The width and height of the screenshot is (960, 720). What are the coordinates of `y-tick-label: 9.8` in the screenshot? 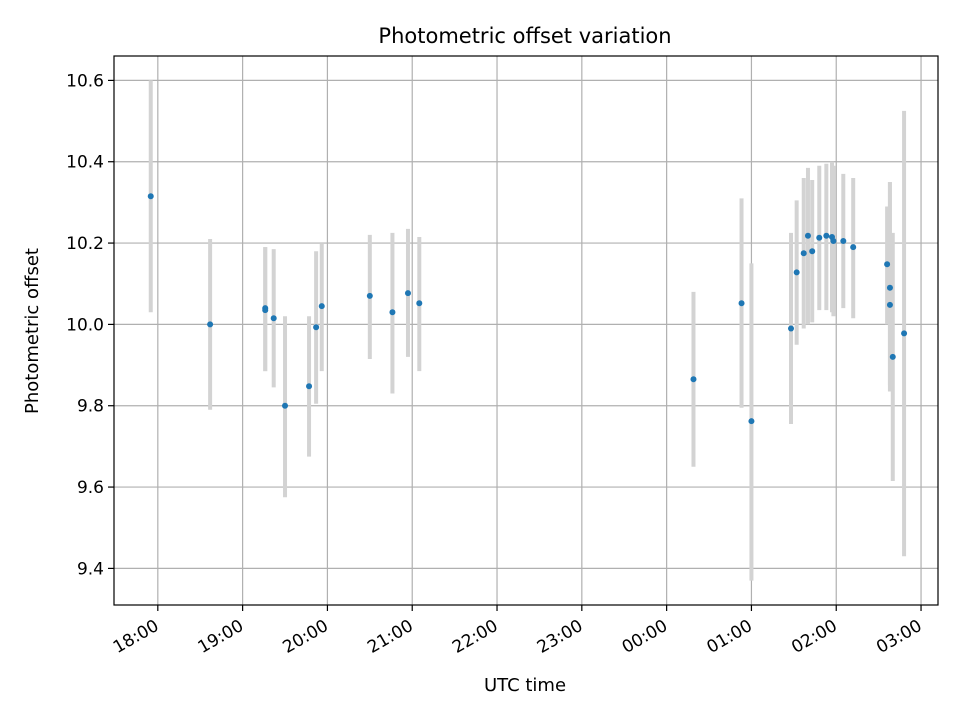 It's located at (90, 407).